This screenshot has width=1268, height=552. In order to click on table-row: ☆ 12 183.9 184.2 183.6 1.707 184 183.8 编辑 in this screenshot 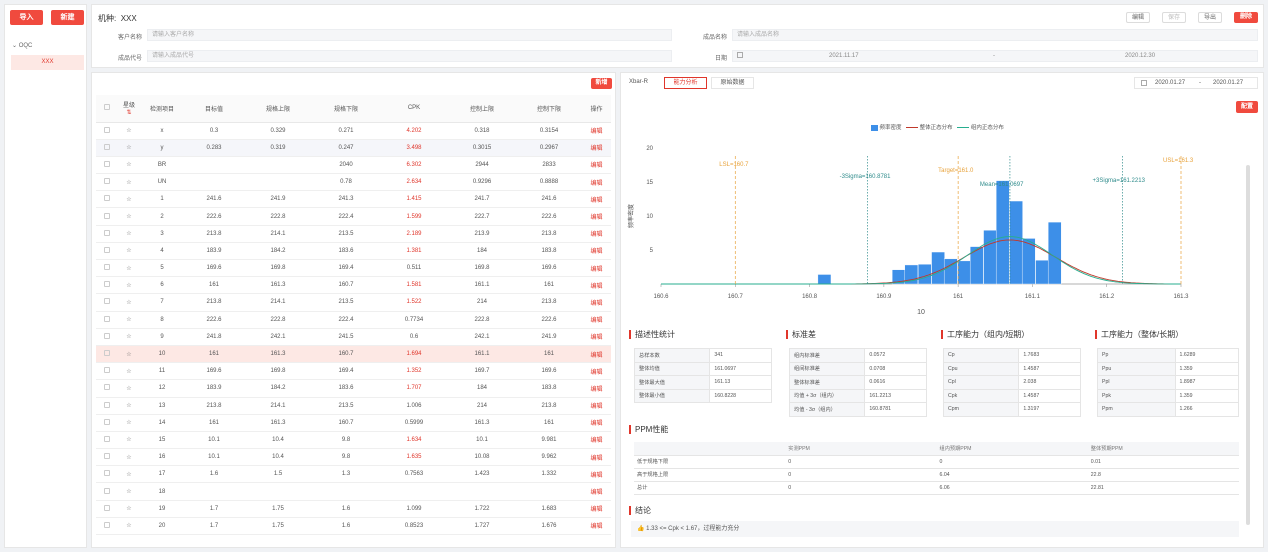, I will do `click(353, 388)`.